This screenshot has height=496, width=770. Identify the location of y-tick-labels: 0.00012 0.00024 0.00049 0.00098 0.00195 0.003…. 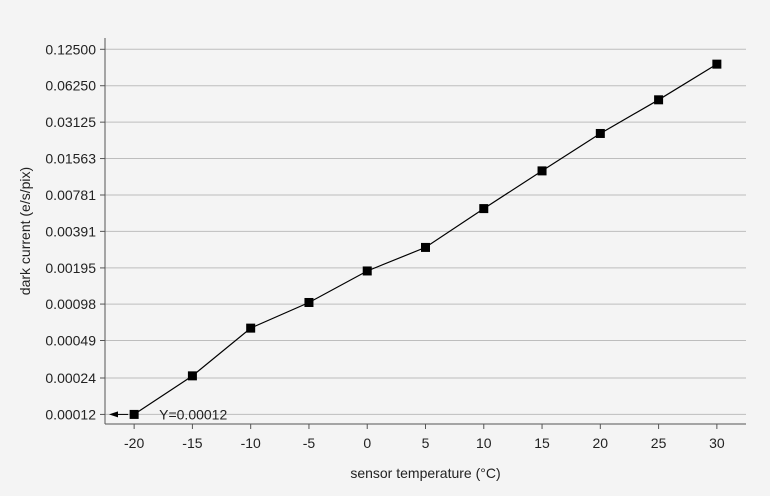
(70, 231).